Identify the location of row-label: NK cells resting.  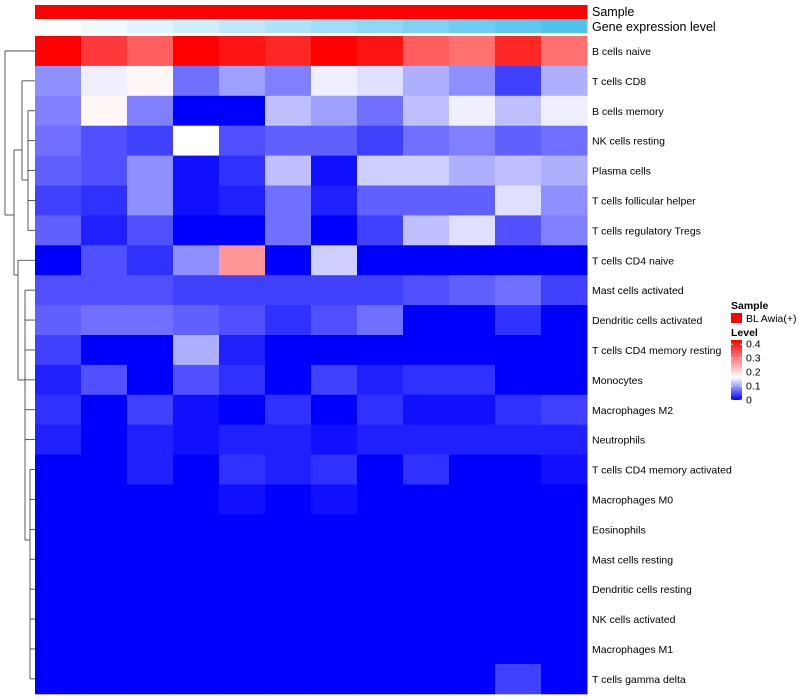
(628, 142).